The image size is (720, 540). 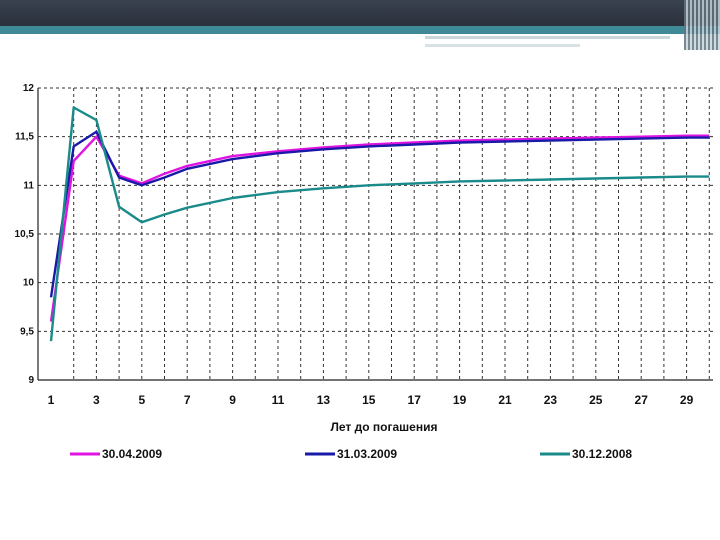 I want to click on y-tick-label: 10,5, so click(x=25, y=234).